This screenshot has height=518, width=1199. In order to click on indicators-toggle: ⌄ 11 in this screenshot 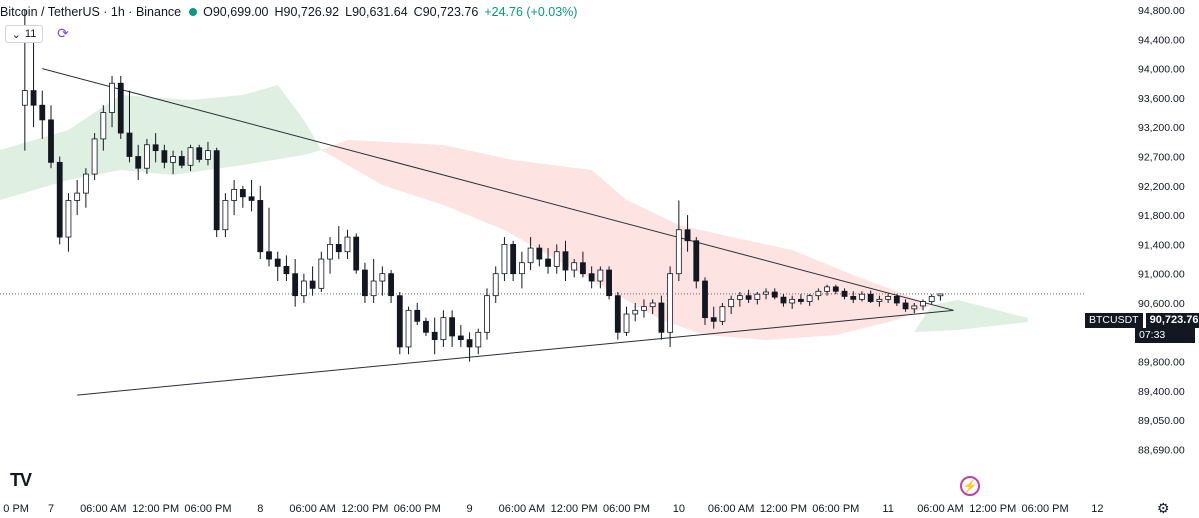, I will do `click(24, 34)`.